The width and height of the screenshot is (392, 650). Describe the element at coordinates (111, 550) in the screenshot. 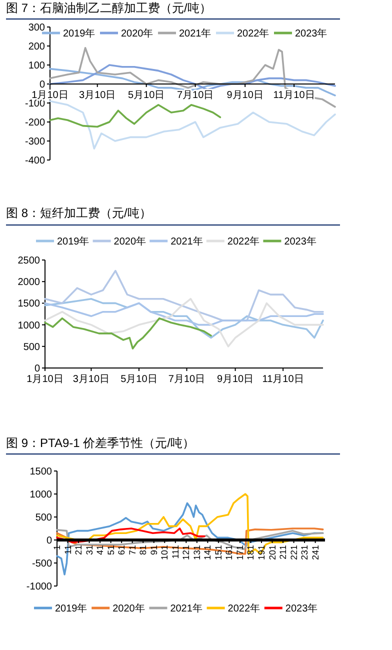

I see `x-tick-label: 51` at that location.